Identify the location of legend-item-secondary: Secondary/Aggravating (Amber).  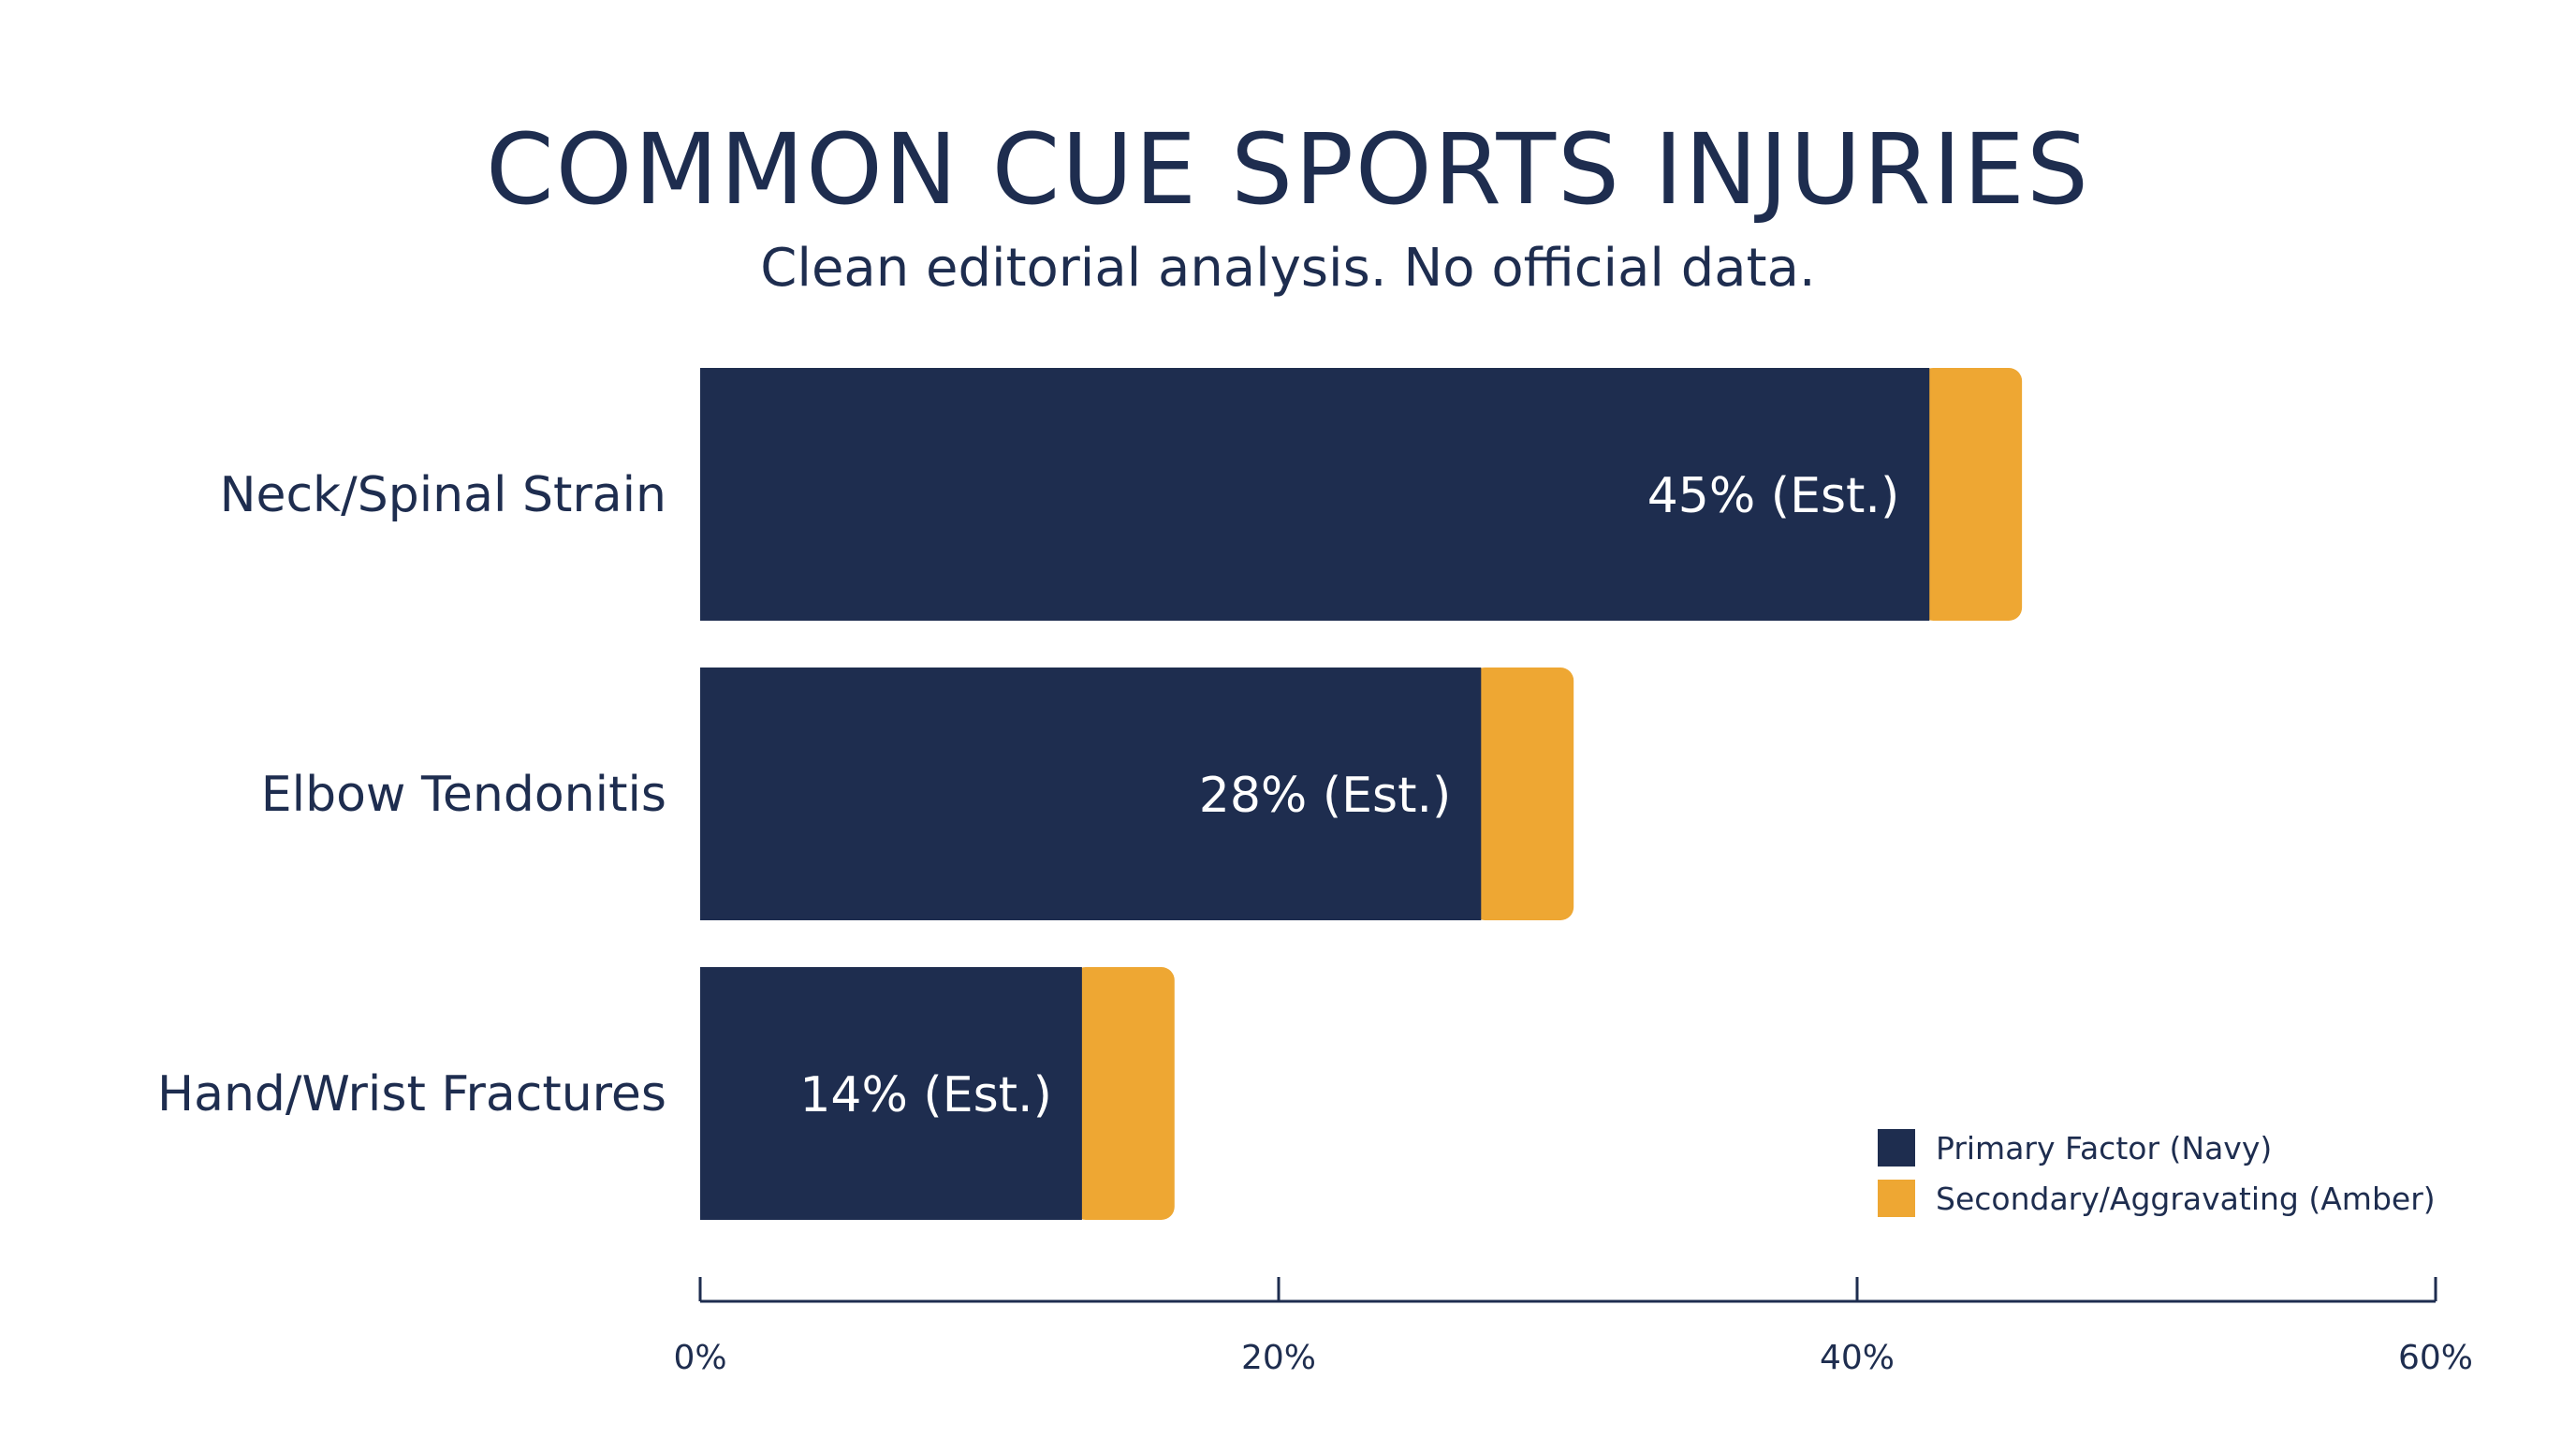
(2157, 1198).